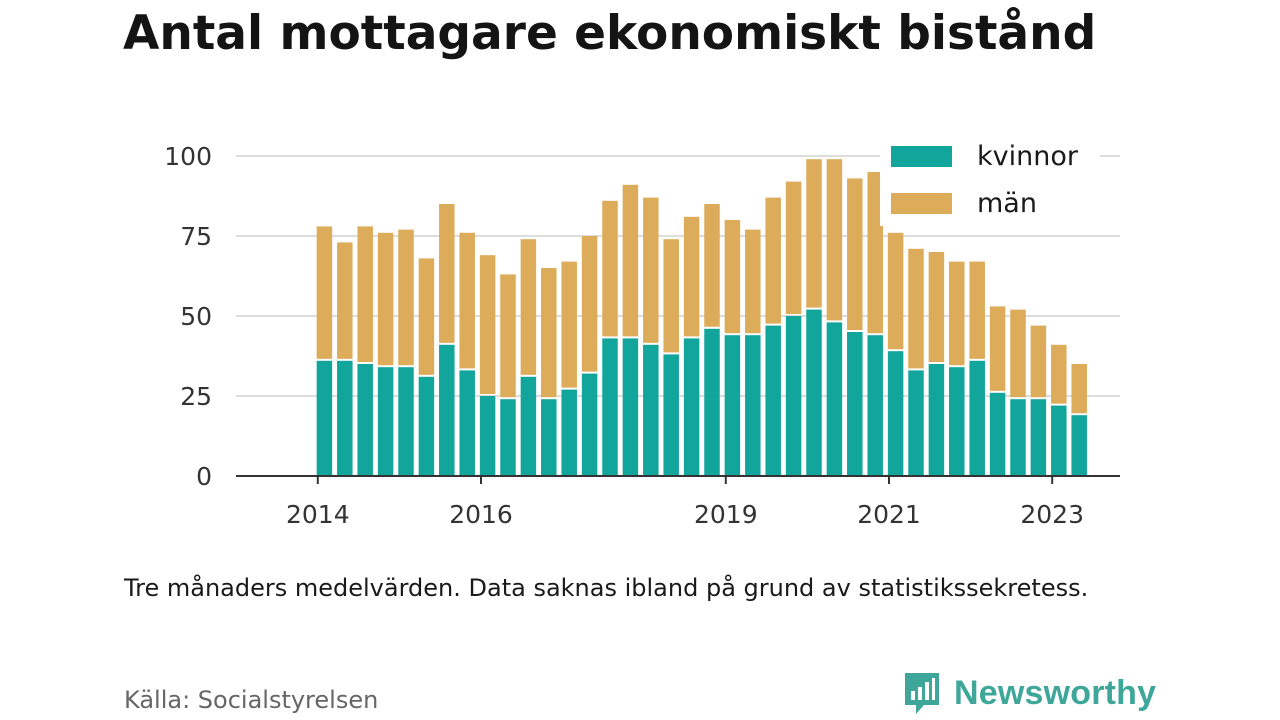 The width and height of the screenshot is (1280, 720). What do you see at coordinates (610, 33) in the screenshot?
I see `chart-title: Antal mottagare ekonomiskt bistånd` at bounding box center [610, 33].